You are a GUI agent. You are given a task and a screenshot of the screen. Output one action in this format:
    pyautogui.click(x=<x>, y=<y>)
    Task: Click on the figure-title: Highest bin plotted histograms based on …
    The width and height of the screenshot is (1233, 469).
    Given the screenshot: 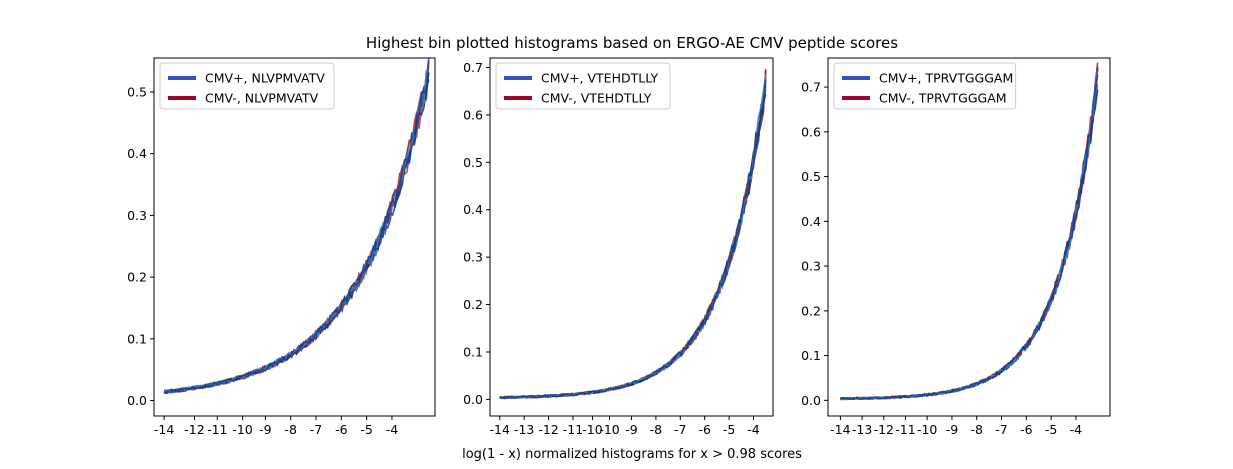 What is the action you would take?
    pyautogui.click(x=632, y=43)
    